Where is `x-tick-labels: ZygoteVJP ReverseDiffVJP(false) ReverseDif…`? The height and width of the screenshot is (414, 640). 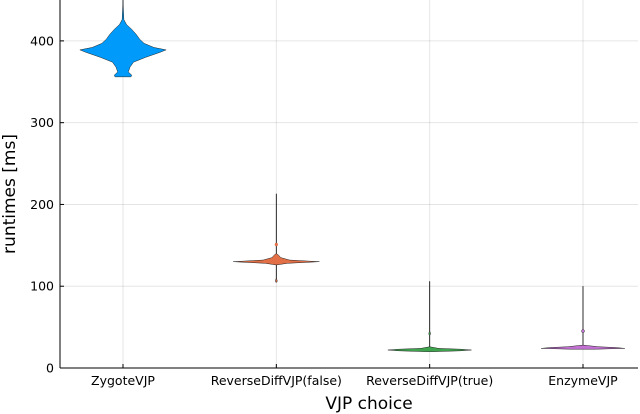 x-tick-labels: ZygoteVJP ReverseDiffVJP(false) ReverseDif… is located at coordinates (354, 376).